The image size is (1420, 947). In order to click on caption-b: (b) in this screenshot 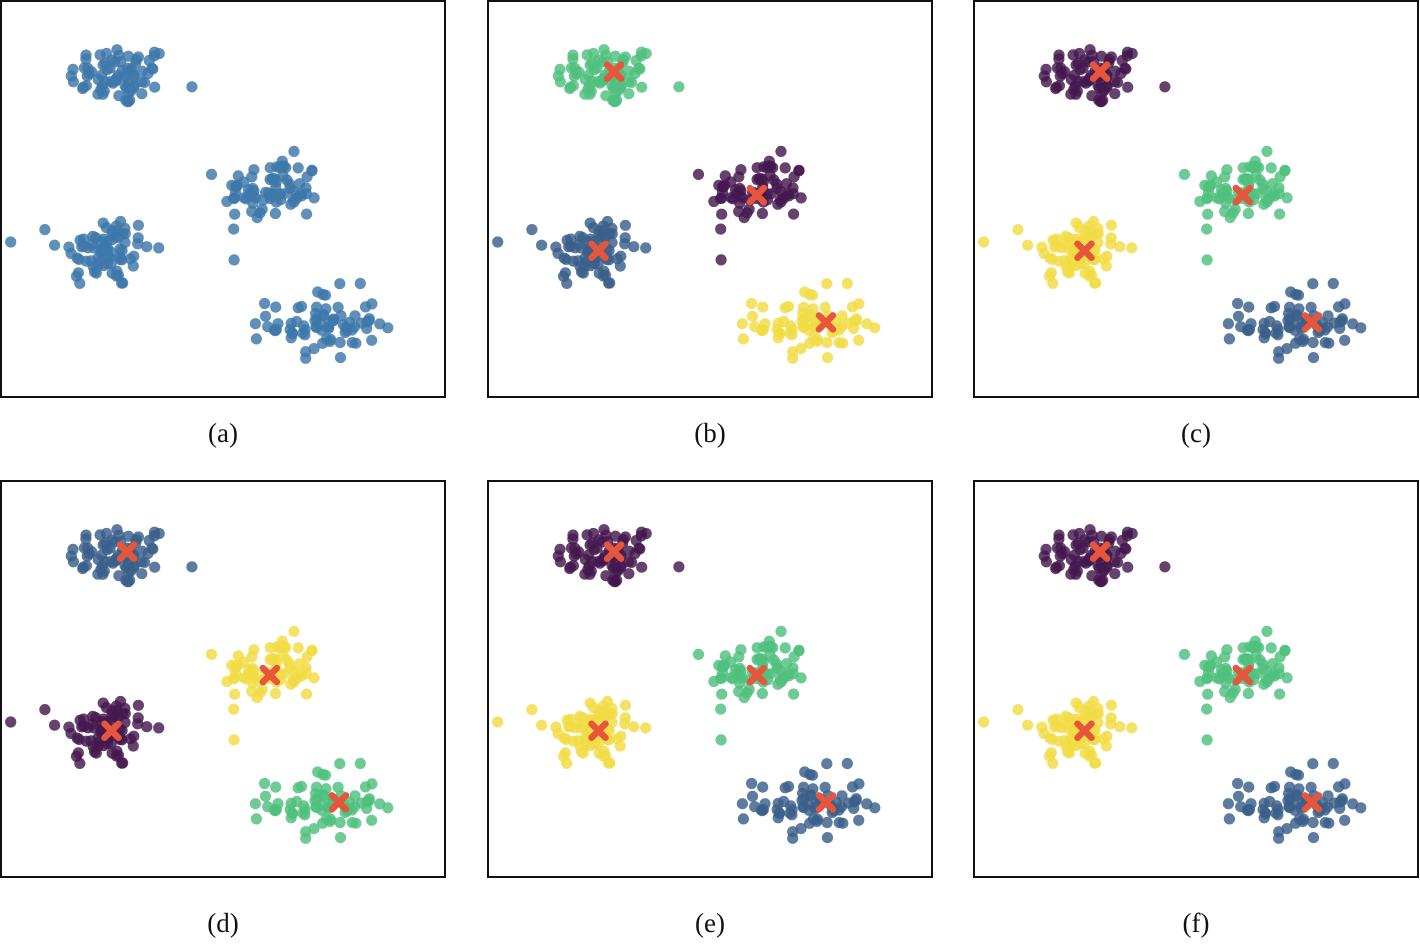, I will do `click(710, 433)`.